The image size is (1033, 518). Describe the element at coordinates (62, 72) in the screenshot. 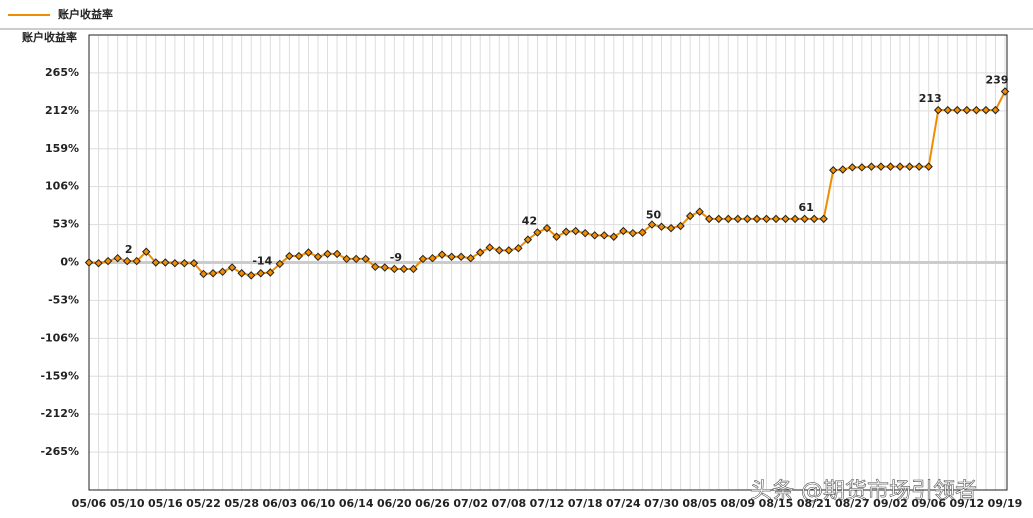

I see `y-tick-label: 265%` at that location.